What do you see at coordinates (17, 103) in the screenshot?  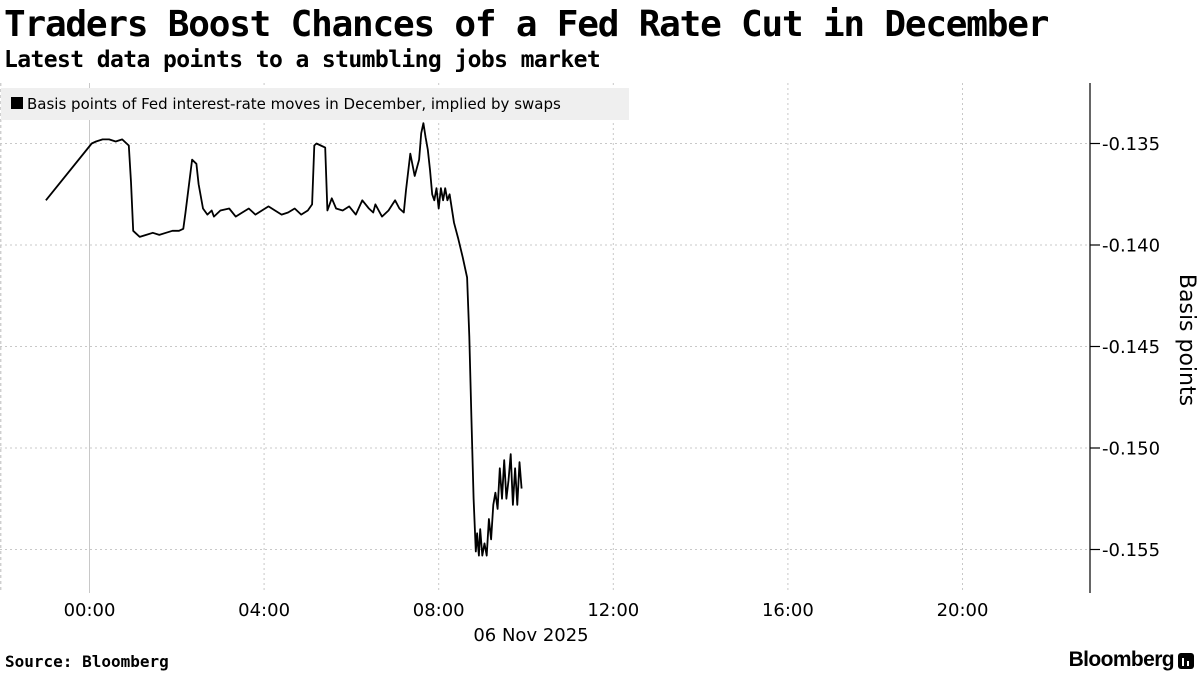 I see `legend-swatch` at bounding box center [17, 103].